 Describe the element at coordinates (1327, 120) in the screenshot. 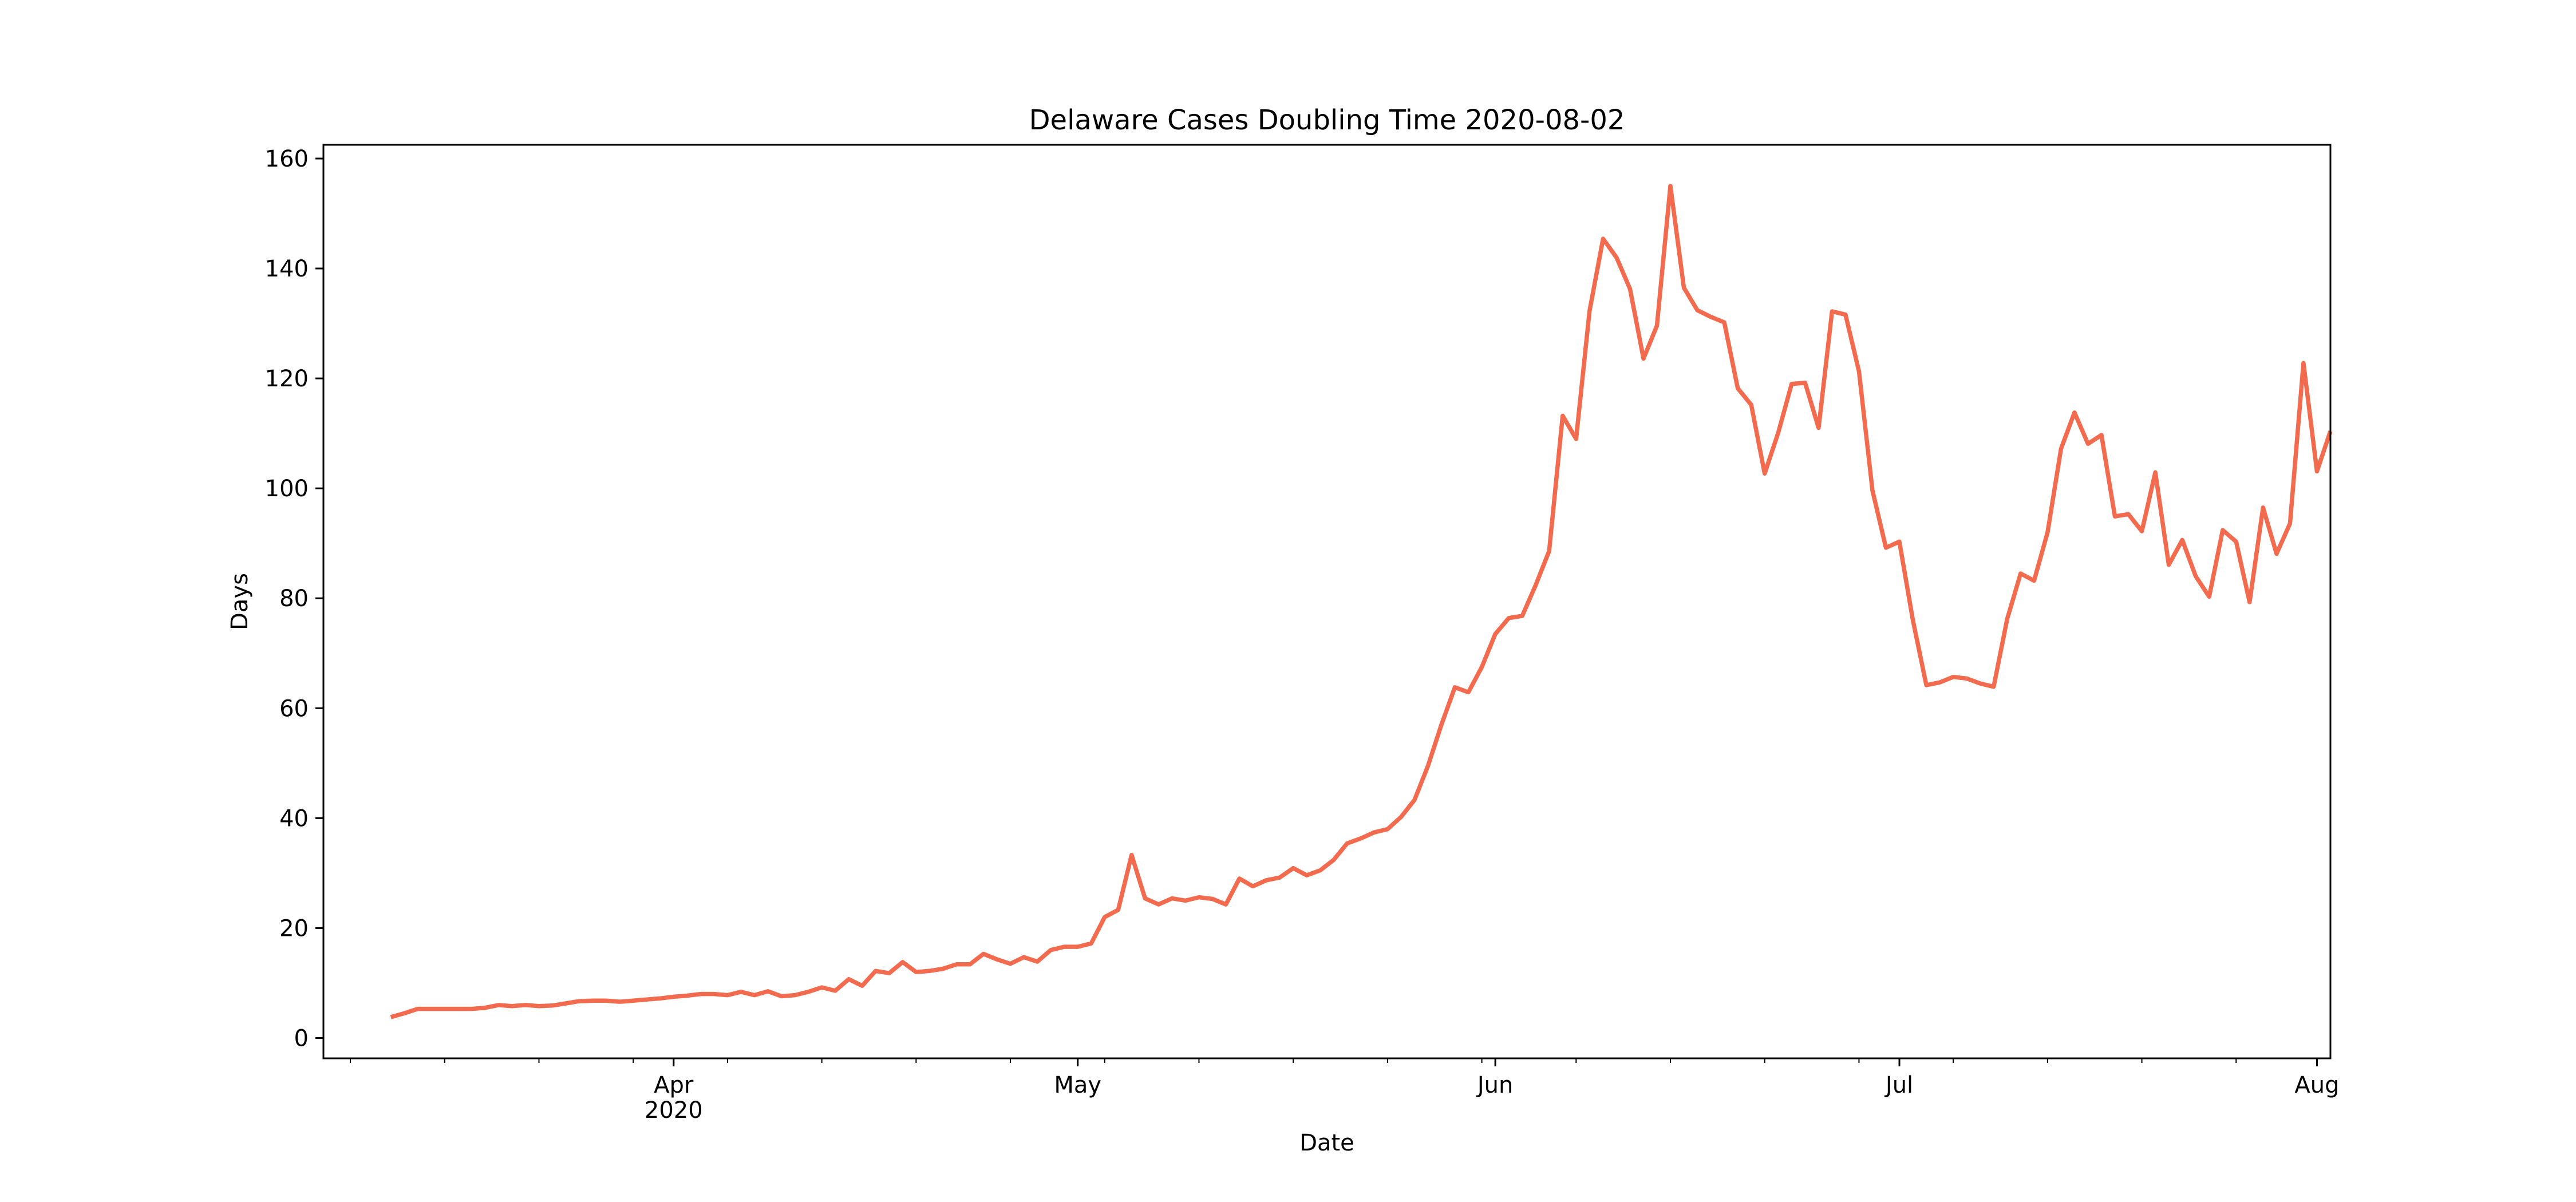

I see `chart-title: Delaware Cases Doubling Time 2020-08-02` at that location.